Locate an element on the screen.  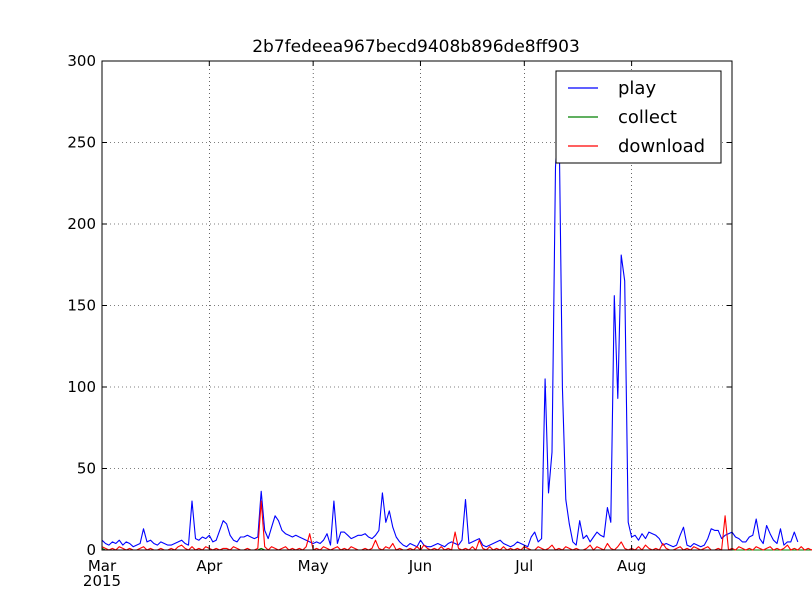
legend-label-play: play is located at coordinates (637, 88).